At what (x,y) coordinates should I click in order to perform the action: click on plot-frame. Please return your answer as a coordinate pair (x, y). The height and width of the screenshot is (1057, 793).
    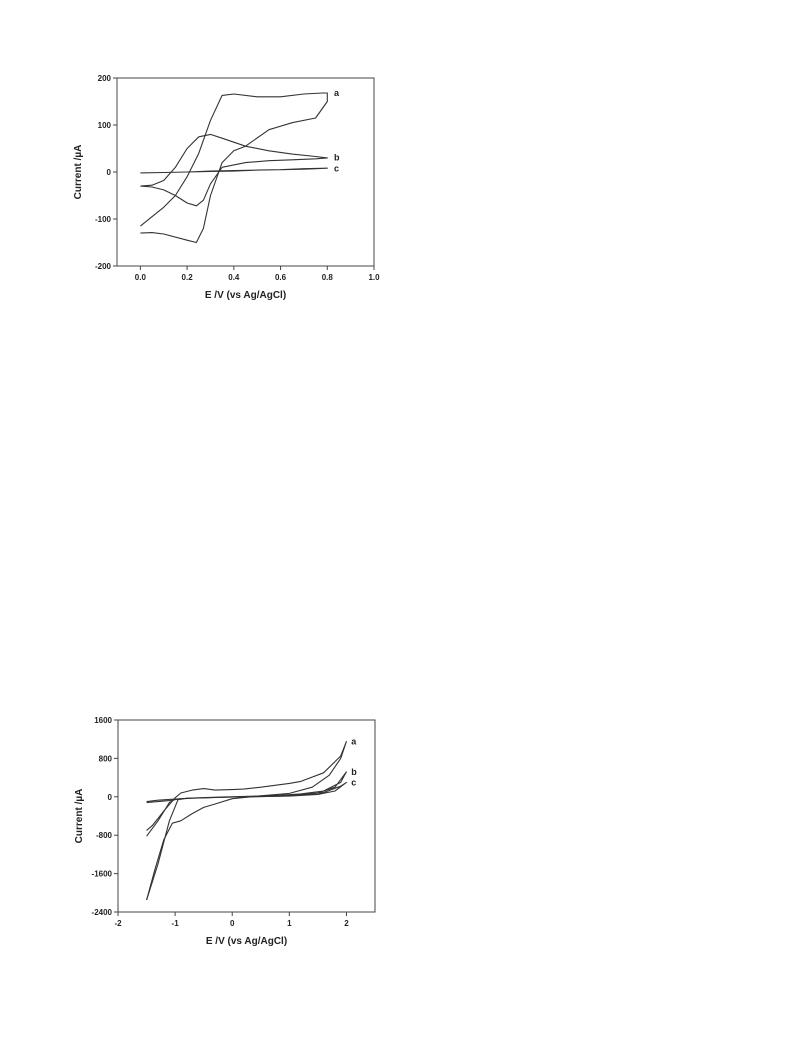
    Looking at the image, I should click on (246, 816).